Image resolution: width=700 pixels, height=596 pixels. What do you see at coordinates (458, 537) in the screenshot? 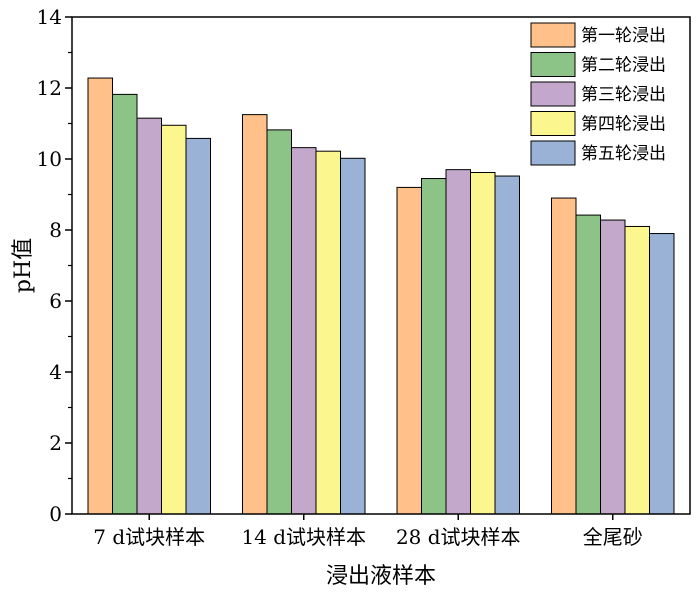
I see `x-tick-label: 28 d试块样本` at bounding box center [458, 537].